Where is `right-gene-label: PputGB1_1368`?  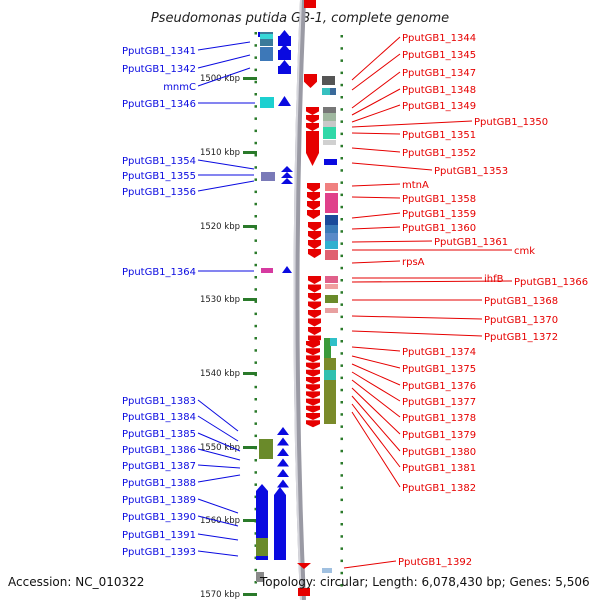 right-gene-label: PputGB1_1368 is located at coordinates (521, 301).